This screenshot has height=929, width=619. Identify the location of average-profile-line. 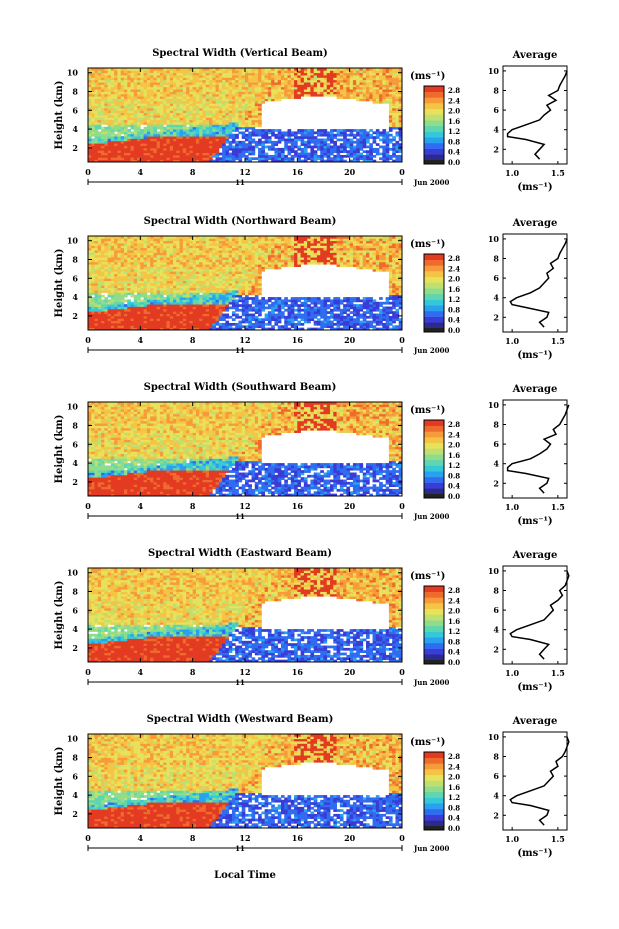
(537, 115).